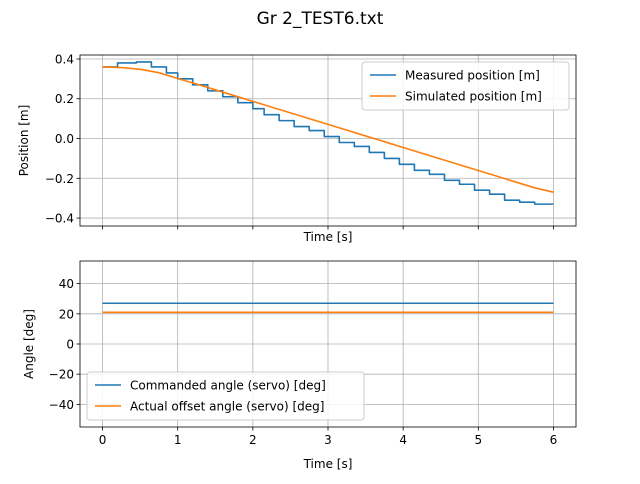  Describe the element at coordinates (24, 141) in the screenshot. I see `y-axis-label: Position [m]` at that location.